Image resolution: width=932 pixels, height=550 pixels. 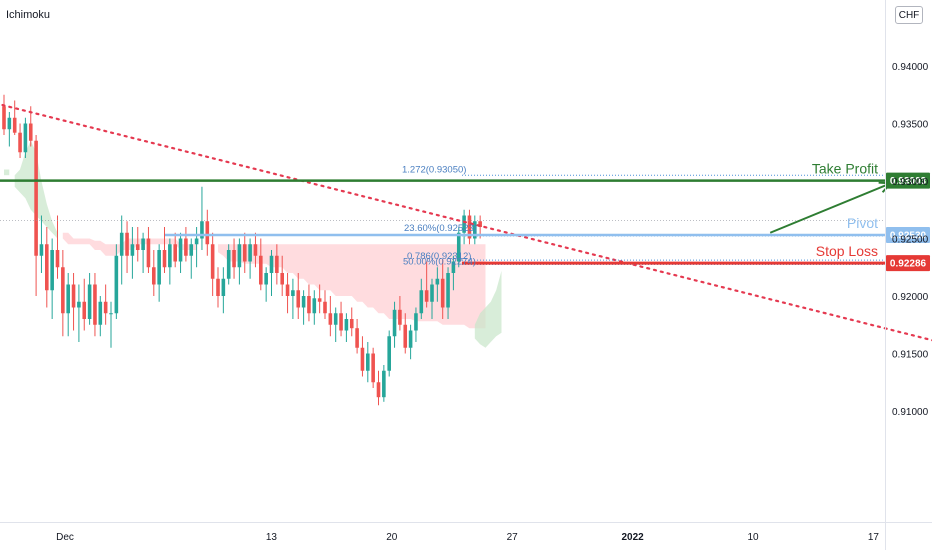 I want to click on projection-arrow, so click(x=830, y=208).